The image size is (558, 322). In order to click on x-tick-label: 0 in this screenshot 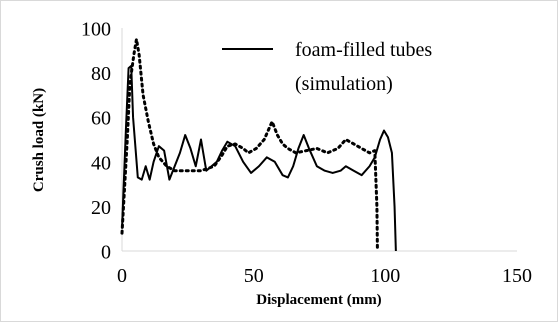, I will do `click(122, 276)`.